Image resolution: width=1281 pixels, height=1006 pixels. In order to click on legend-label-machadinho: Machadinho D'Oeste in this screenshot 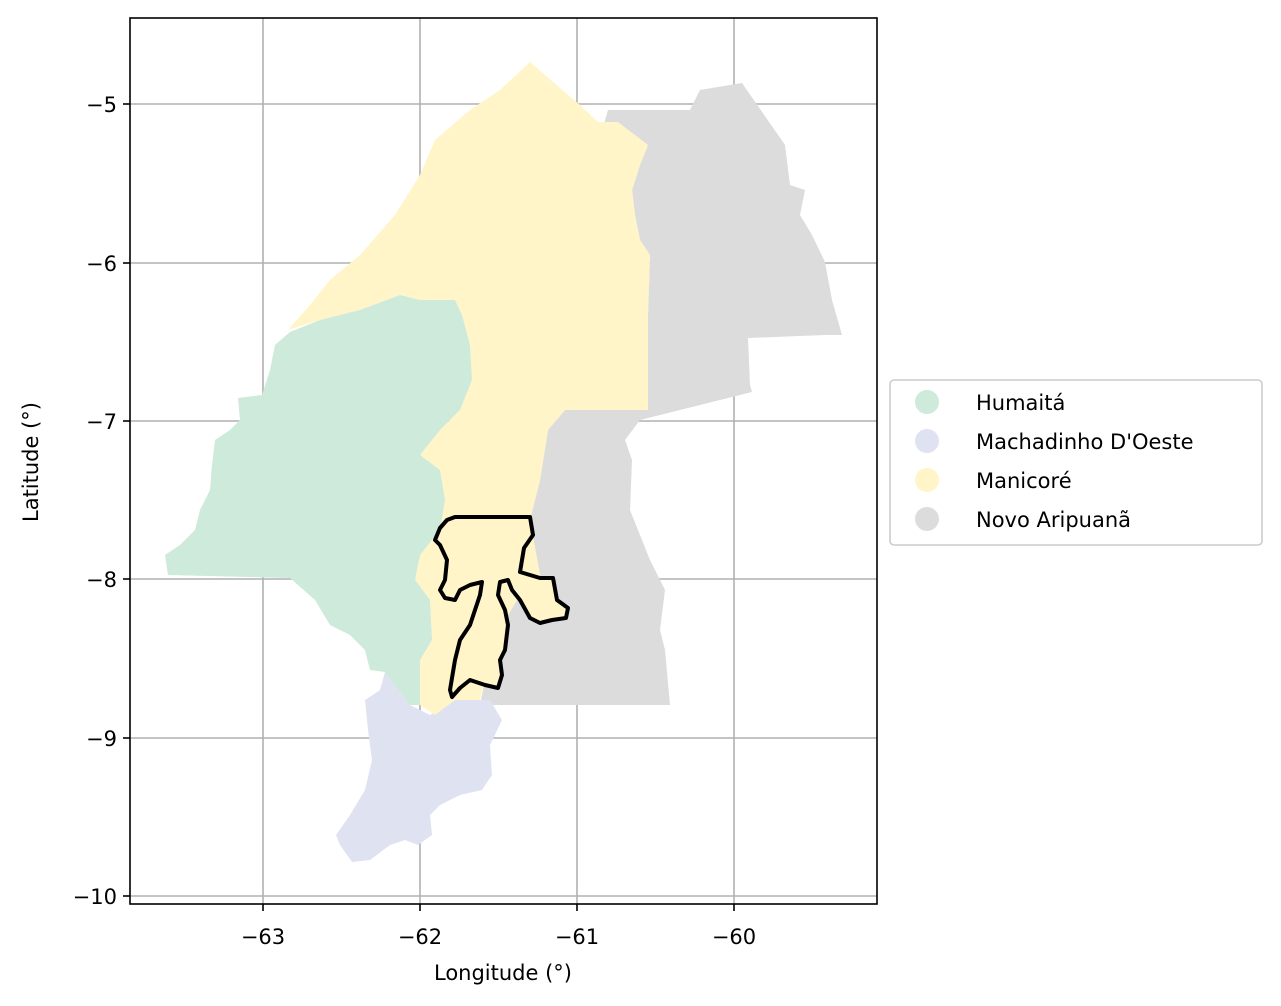, I will do `click(1085, 442)`.